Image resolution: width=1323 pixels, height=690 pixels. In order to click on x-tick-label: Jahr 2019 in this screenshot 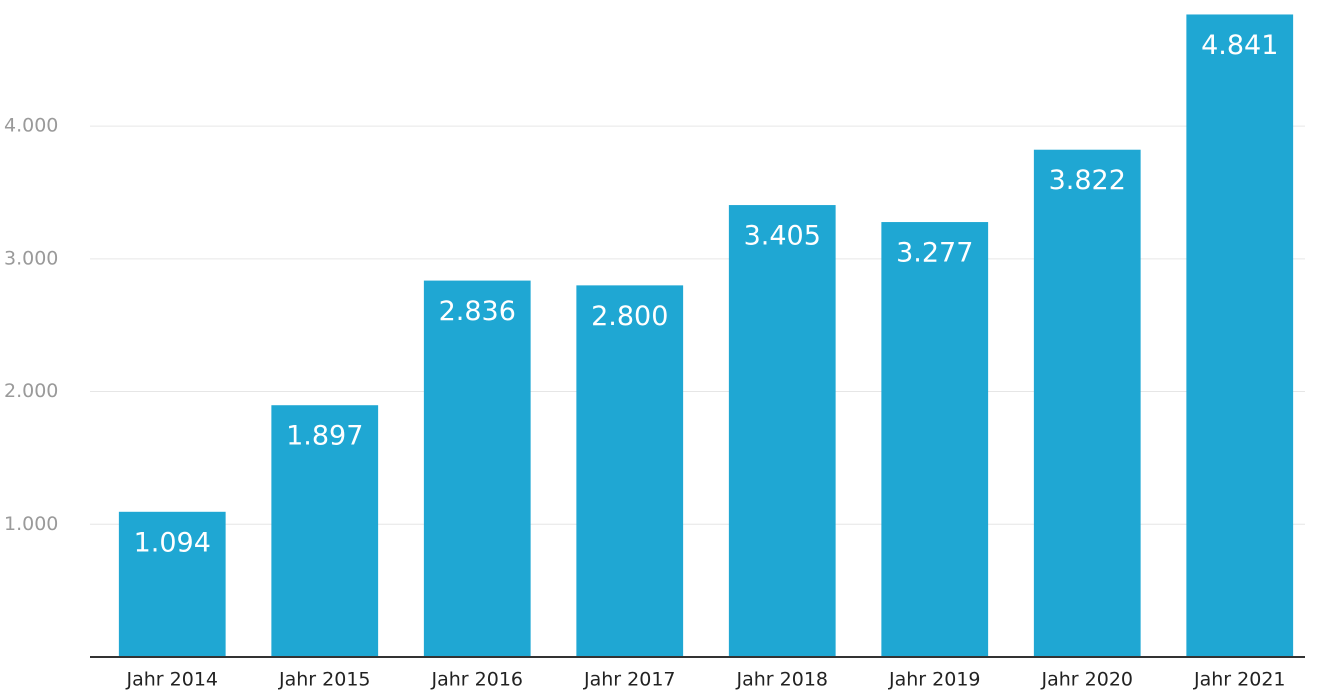, I will do `click(934, 679)`.